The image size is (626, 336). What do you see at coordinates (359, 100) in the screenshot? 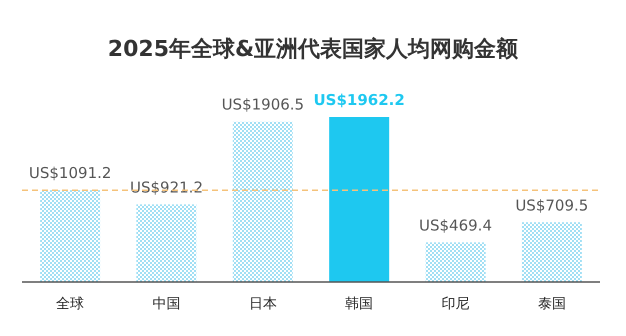
I see `data-label: US$1962.2` at bounding box center [359, 100].